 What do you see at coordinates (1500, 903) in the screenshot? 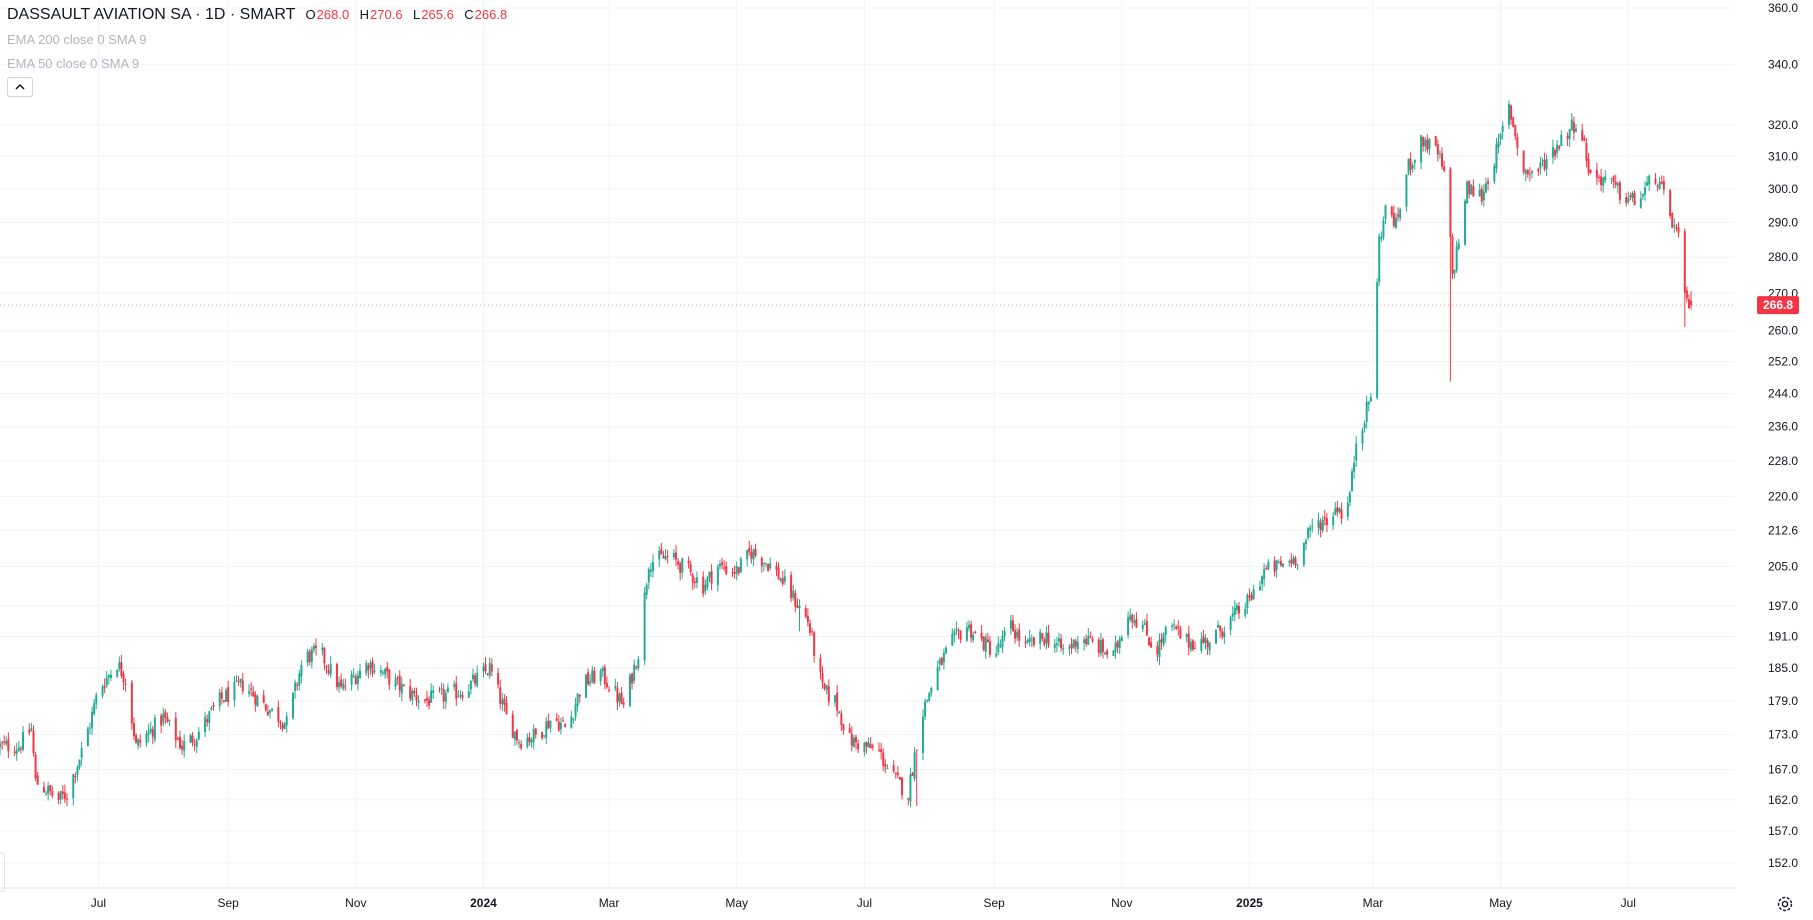
I see `x-tick-label: May` at bounding box center [1500, 903].